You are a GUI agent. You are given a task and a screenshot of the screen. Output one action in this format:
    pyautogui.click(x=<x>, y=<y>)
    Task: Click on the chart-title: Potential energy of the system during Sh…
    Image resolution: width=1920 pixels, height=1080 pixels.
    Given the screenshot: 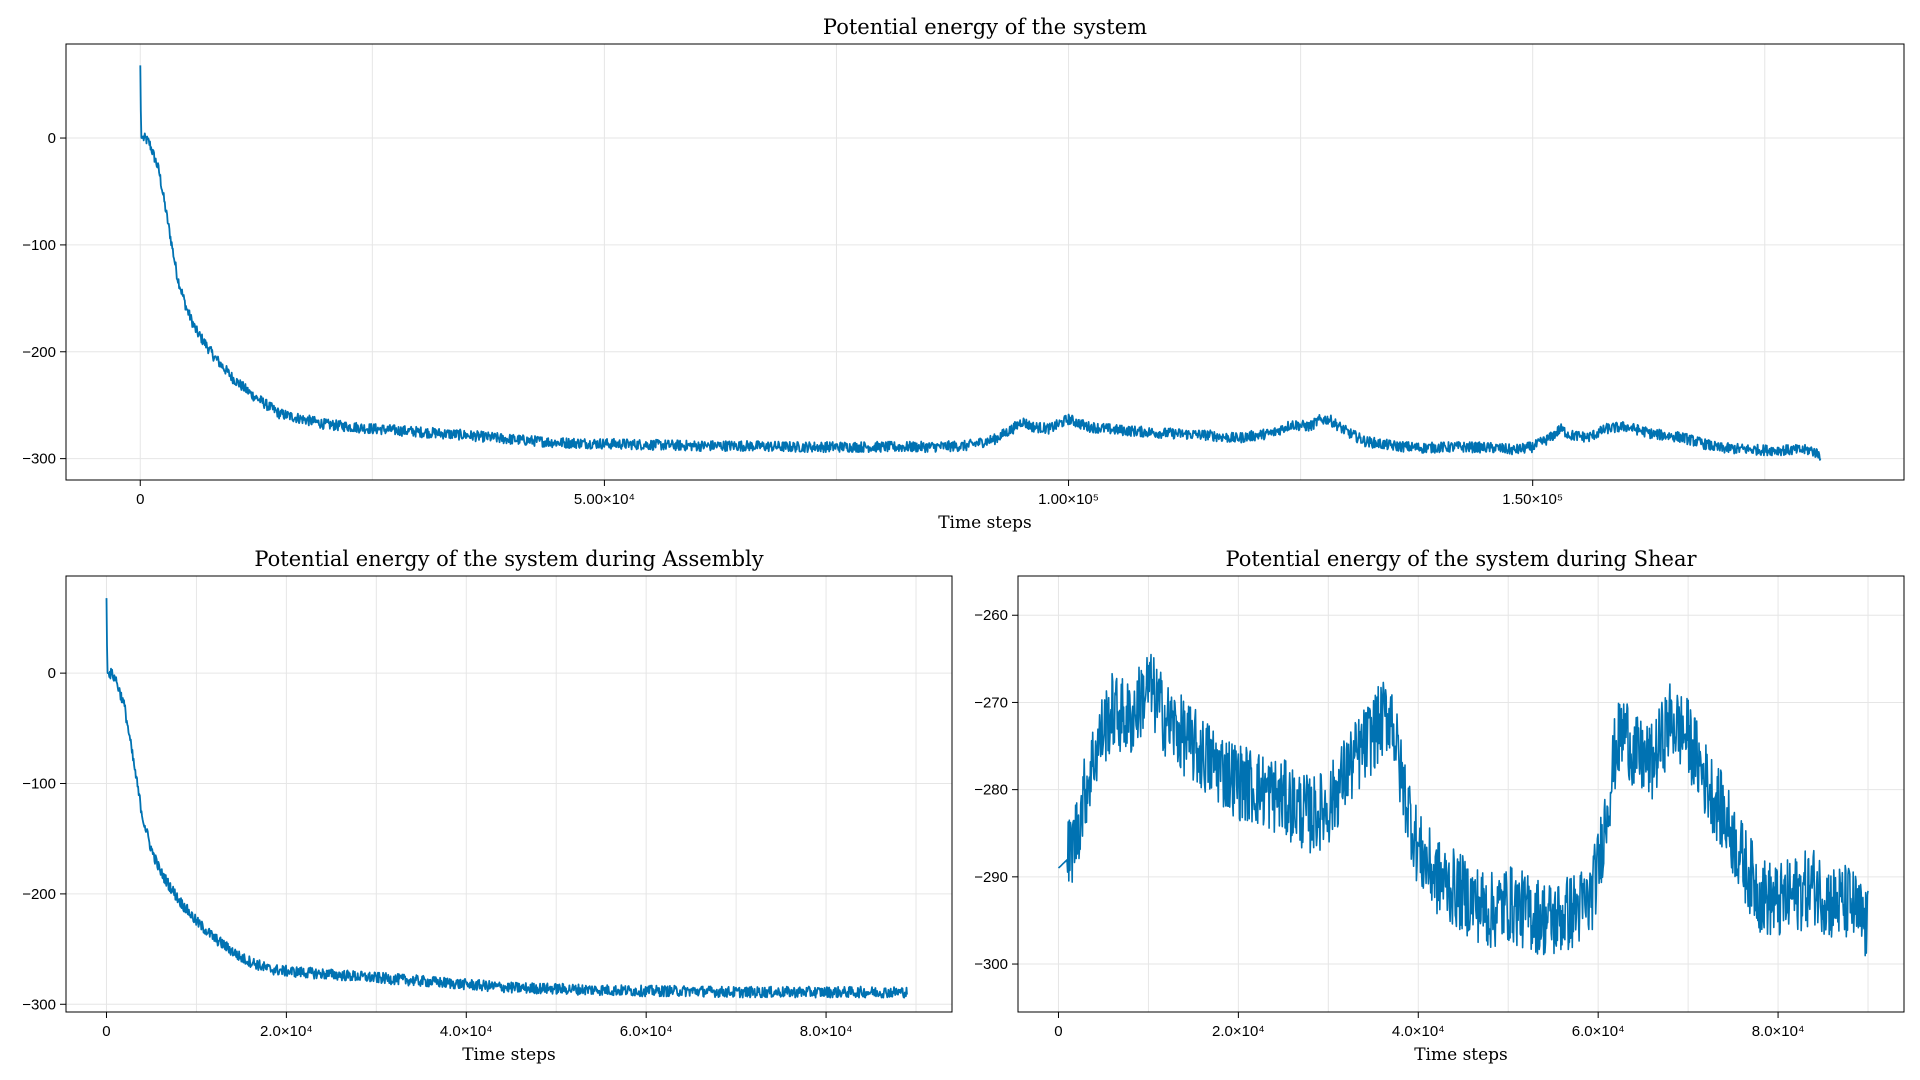 What is the action you would take?
    pyautogui.click(x=1461, y=559)
    